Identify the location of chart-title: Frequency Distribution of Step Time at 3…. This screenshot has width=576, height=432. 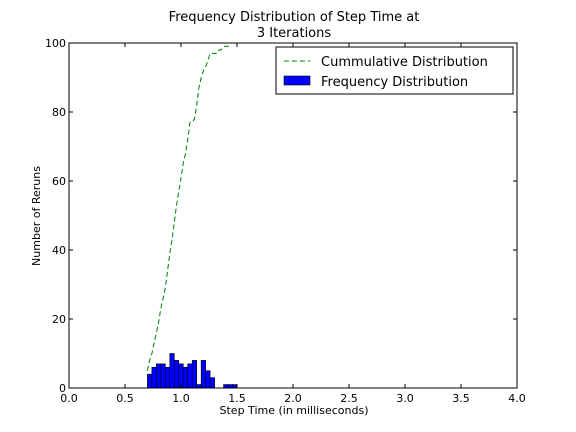
(294, 25).